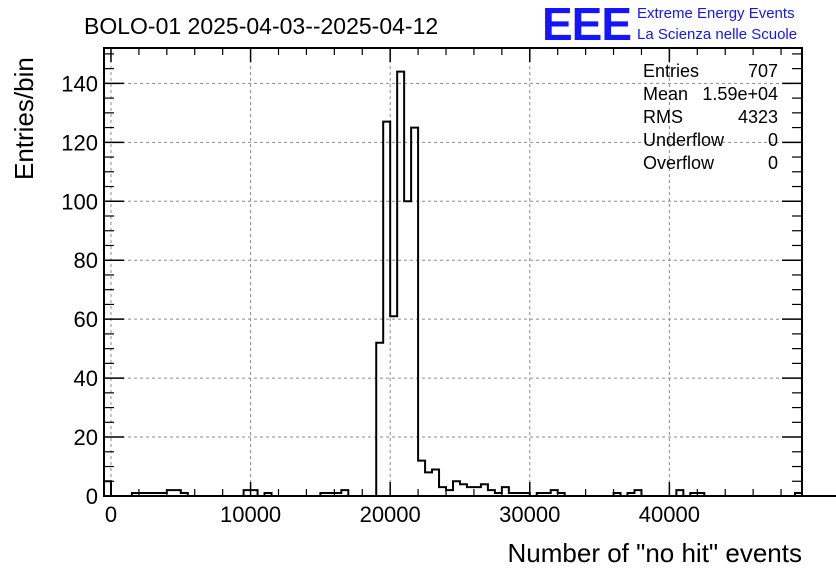 Image resolution: width=836 pixels, height=577 pixels. What do you see at coordinates (717, 34) in the screenshot?
I see `eee-logo-line2: La Scienza nelle Scuole` at bounding box center [717, 34].